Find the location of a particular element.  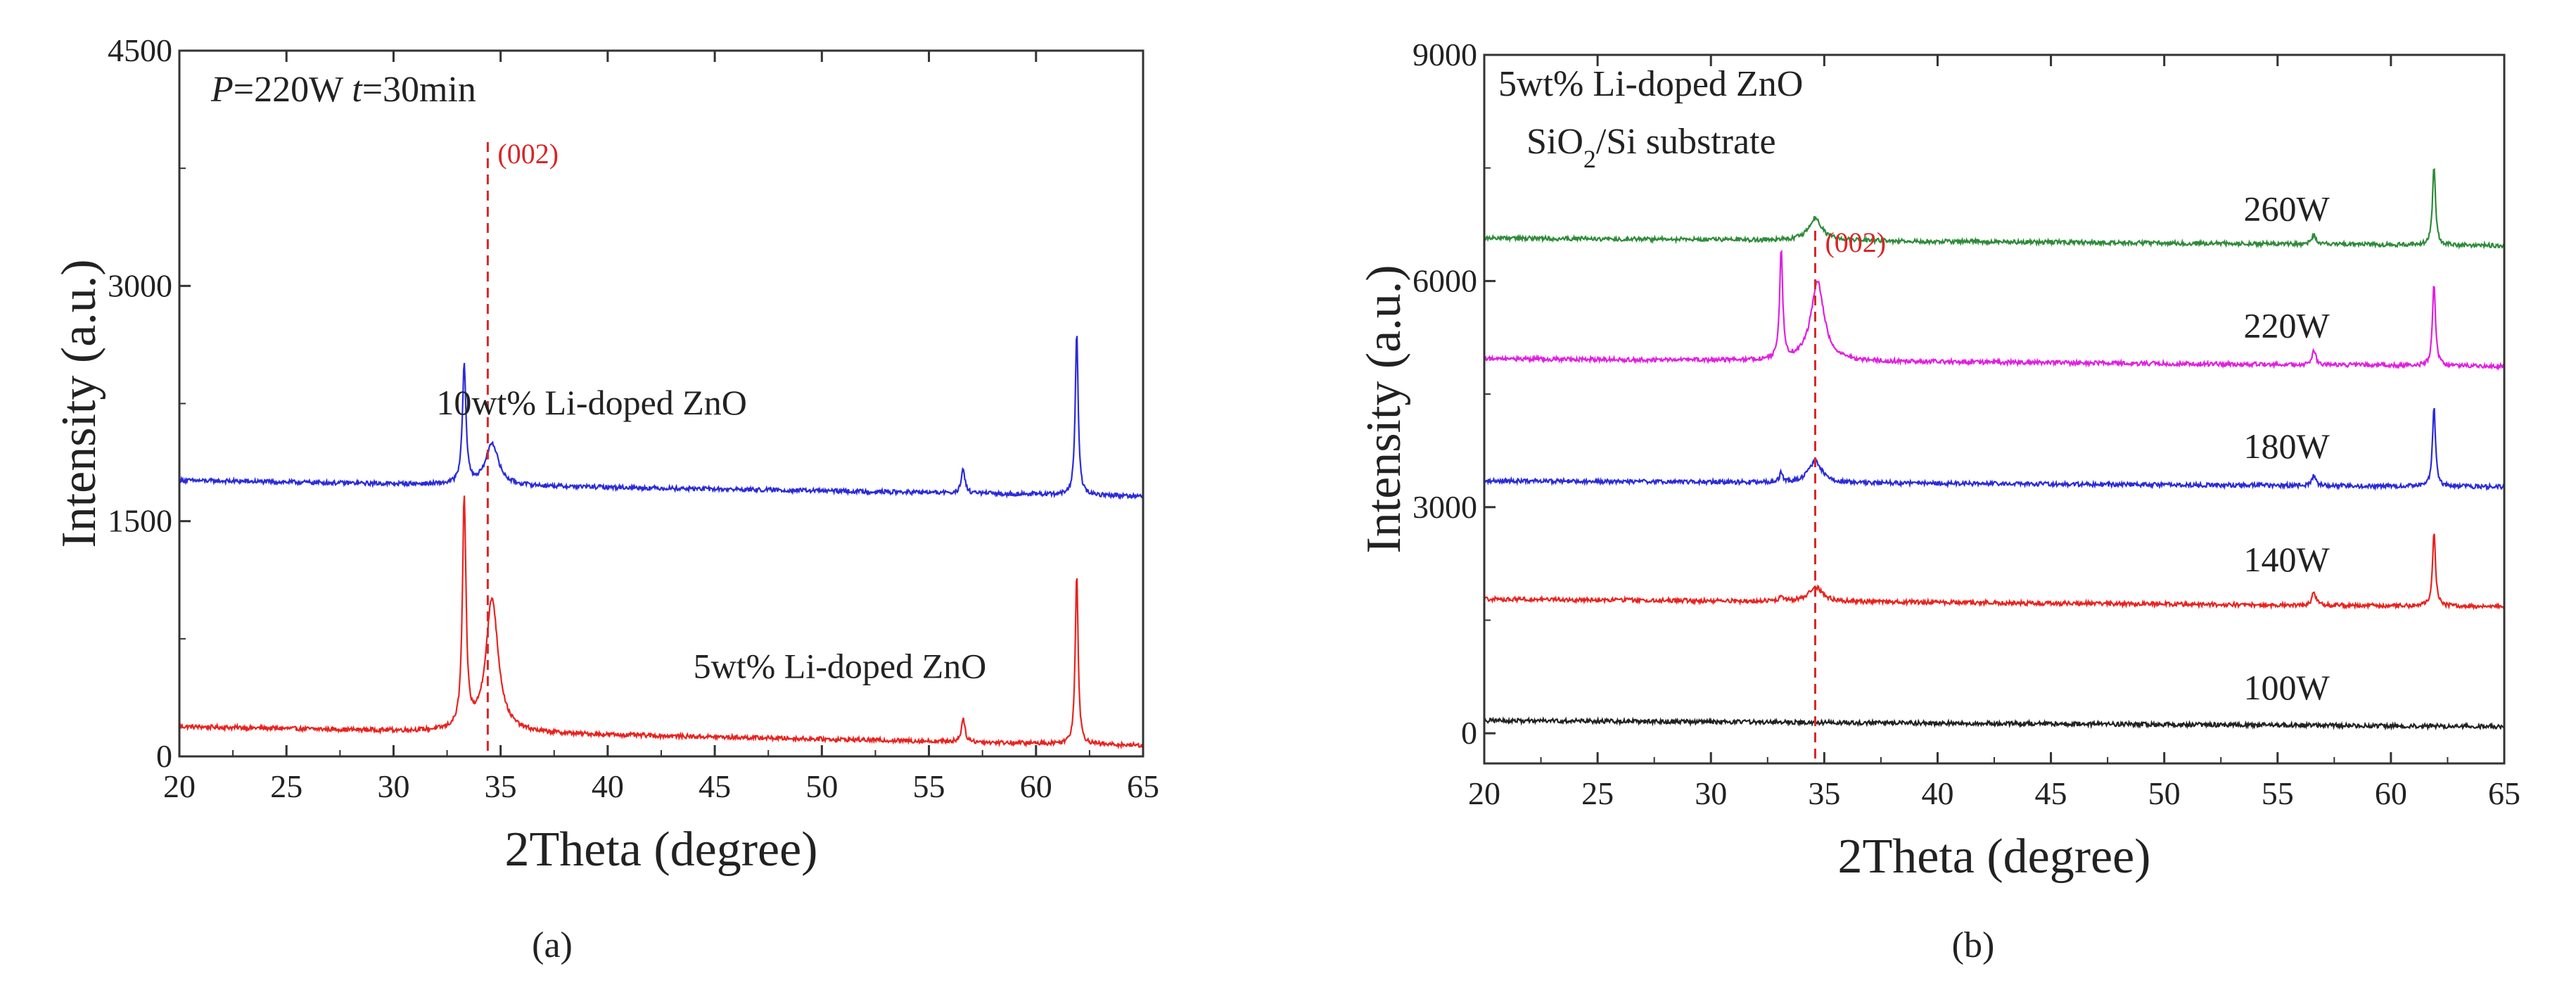

series-label-180w: 180W is located at coordinates (2286, 446).